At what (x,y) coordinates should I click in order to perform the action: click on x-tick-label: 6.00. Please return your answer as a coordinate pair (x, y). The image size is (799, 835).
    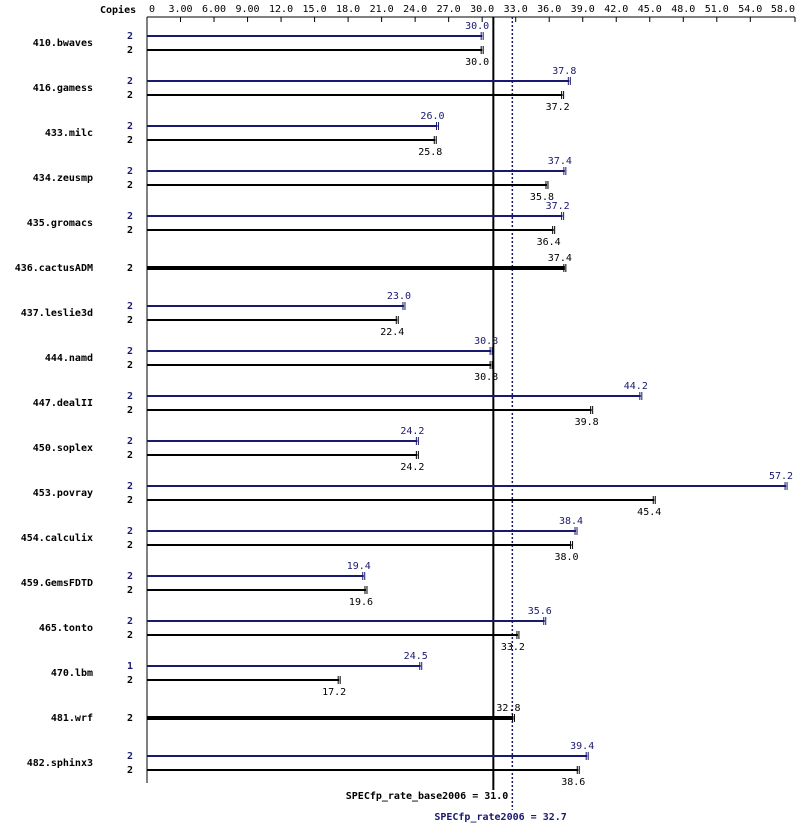
    Looking at the image, I should click on (214, 9).